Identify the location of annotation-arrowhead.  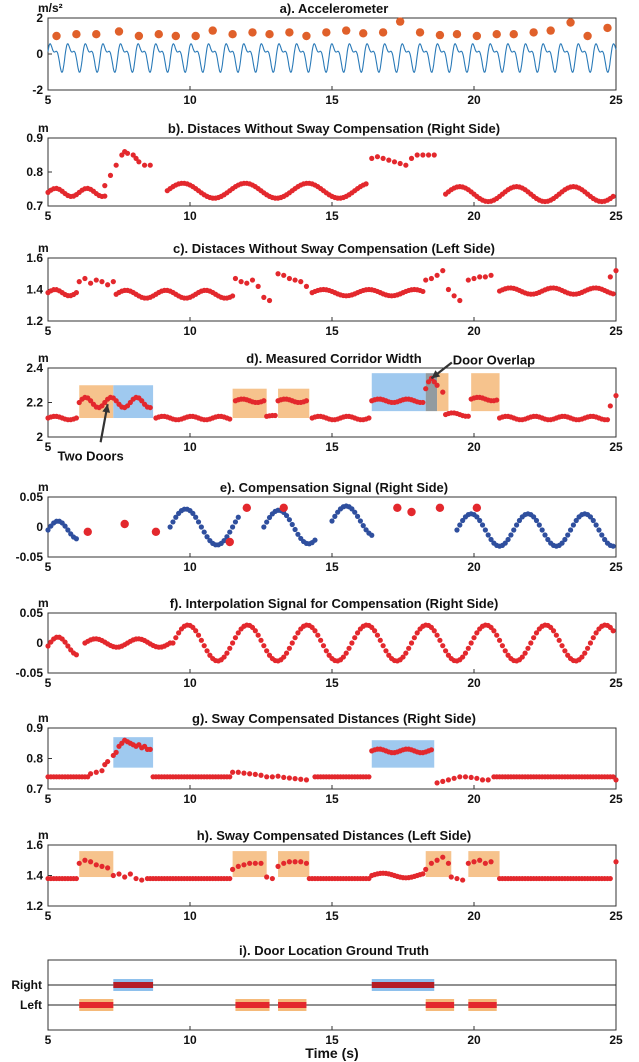
(106, 408).